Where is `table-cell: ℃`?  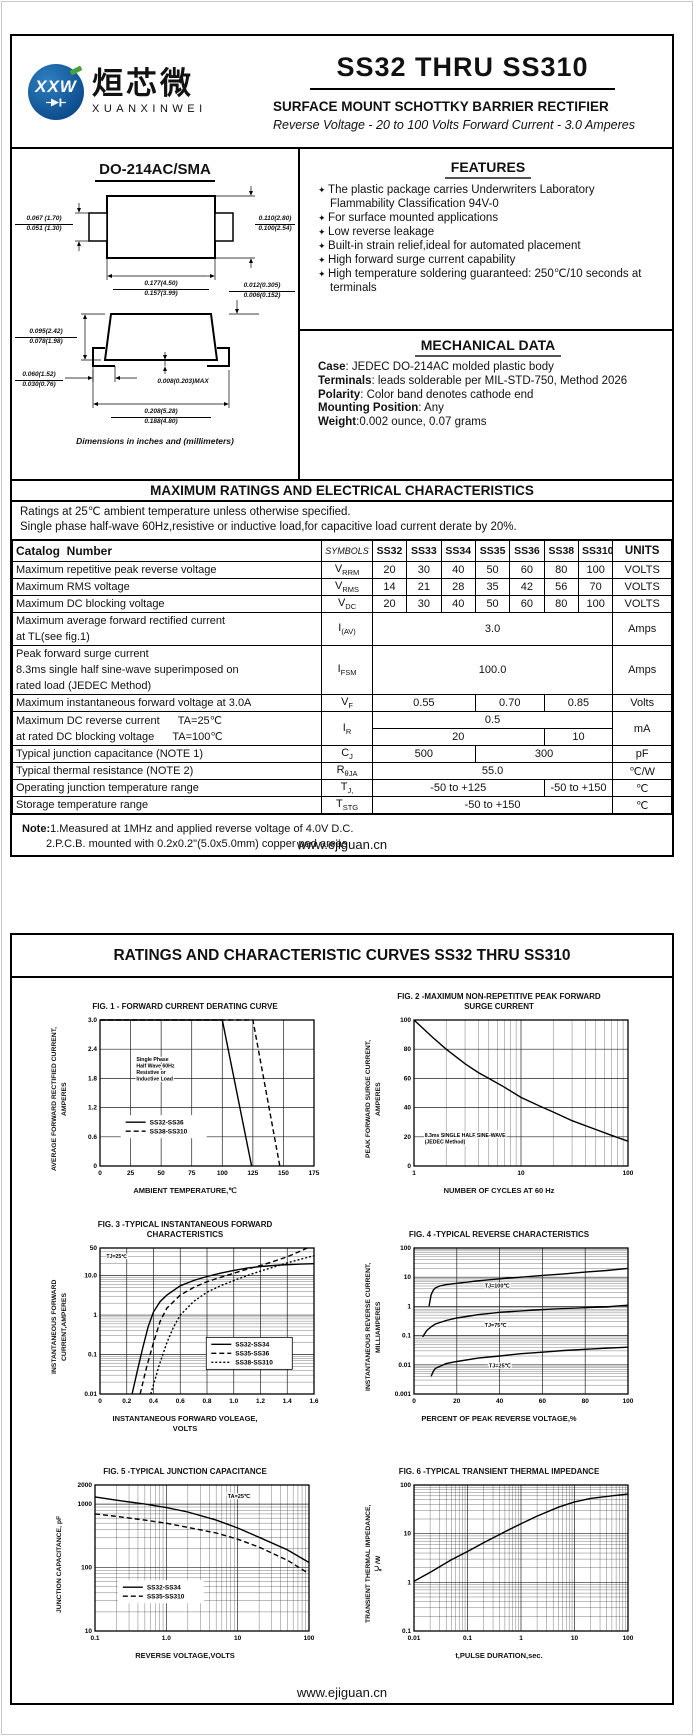
table-cell: ℃ is located at coordinates (642, 805).